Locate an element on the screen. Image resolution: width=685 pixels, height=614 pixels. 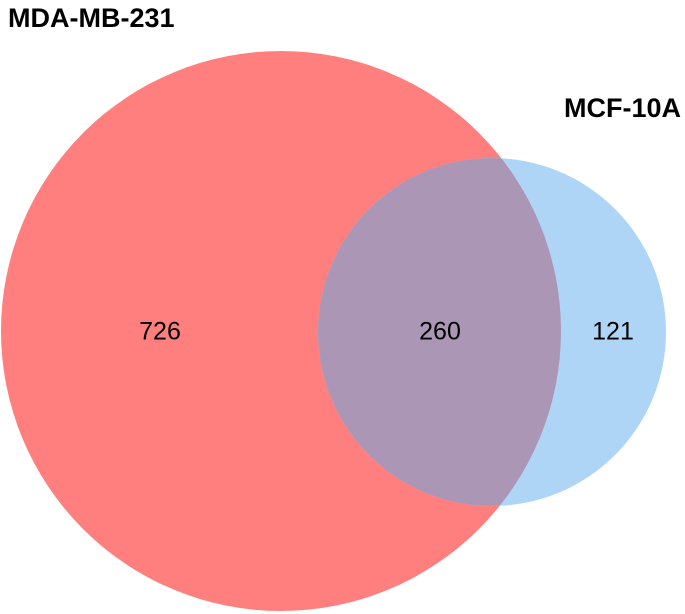
set-label: MCF-10A is located at coordinates (622, 108).